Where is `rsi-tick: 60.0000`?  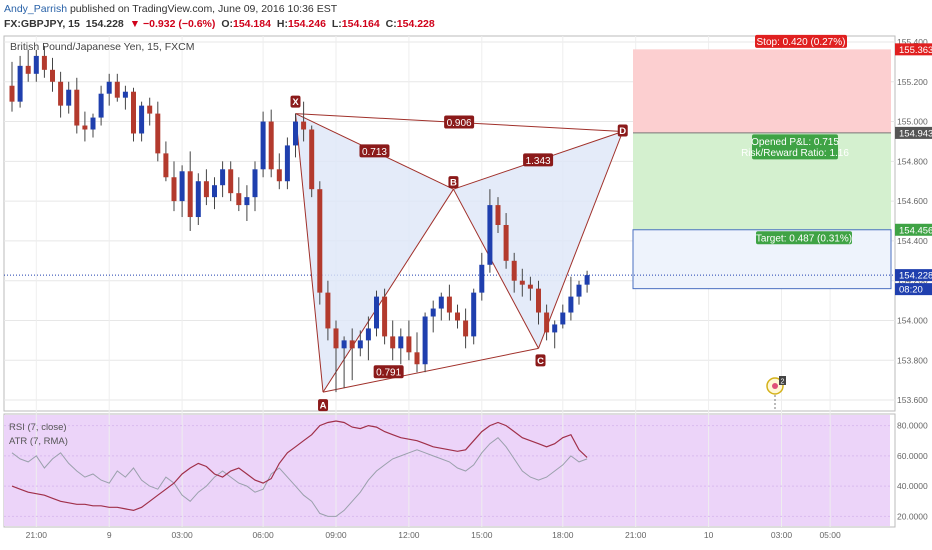 rsi-tick: 60.0000 is located at coordinates (912, 456).